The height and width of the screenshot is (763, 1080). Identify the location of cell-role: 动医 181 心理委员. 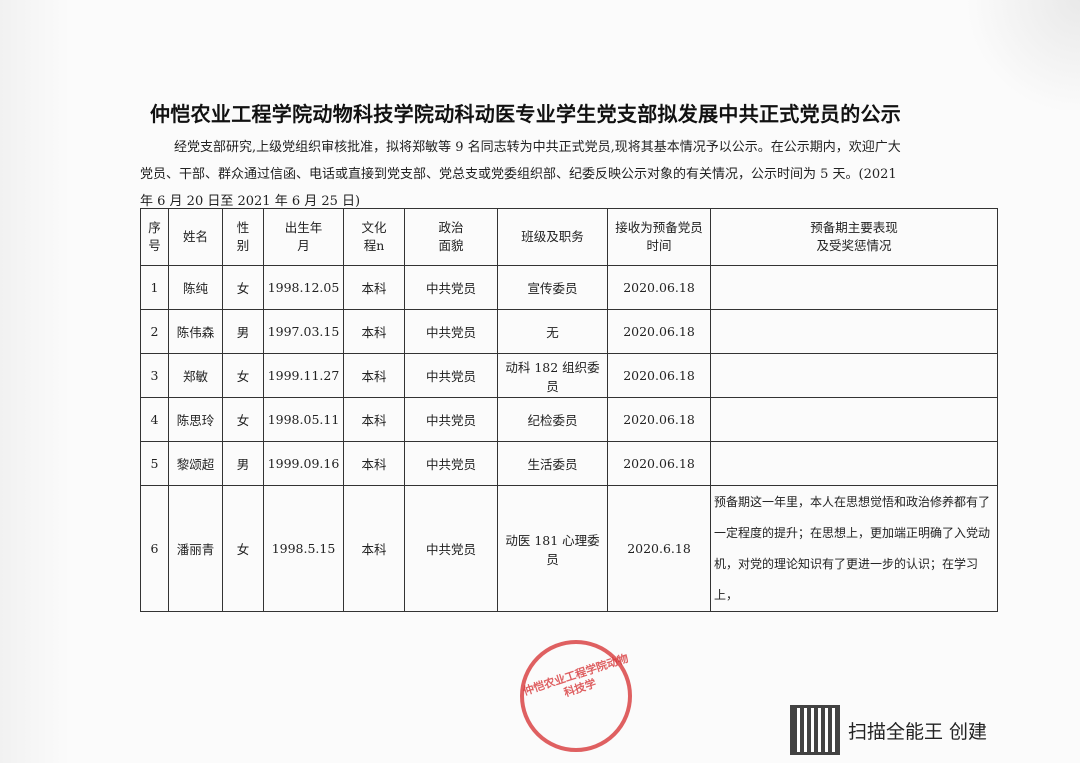
(552, 548).